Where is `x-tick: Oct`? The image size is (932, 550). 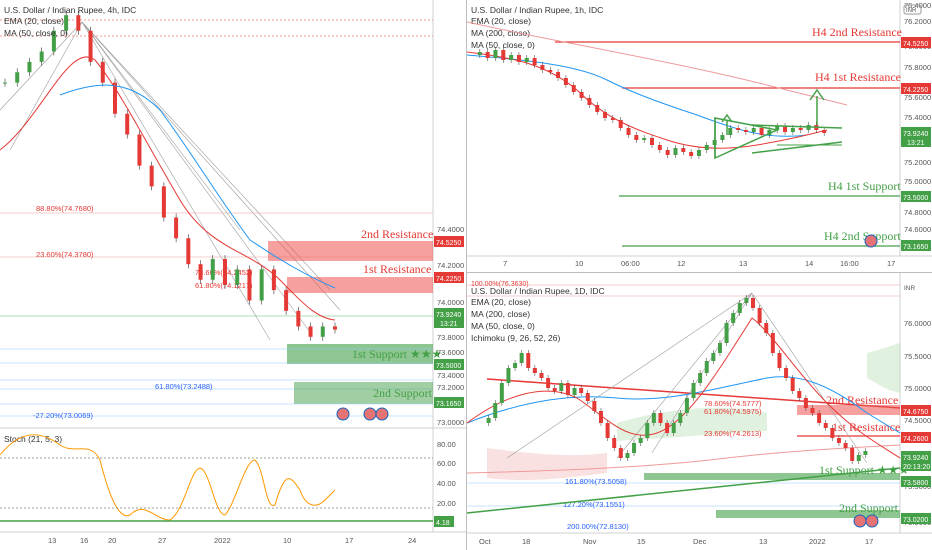
x-tick: Oct is located at coordinates (485, 541).